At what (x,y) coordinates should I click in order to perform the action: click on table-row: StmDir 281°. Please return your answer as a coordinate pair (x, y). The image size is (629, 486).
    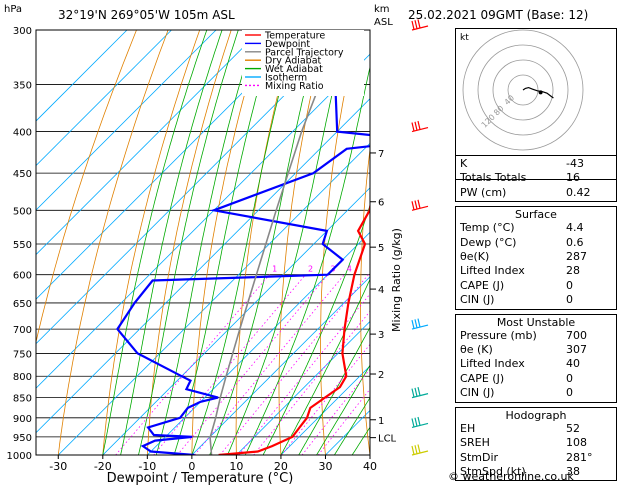
    Looking at the image, I should click on (536, 458).